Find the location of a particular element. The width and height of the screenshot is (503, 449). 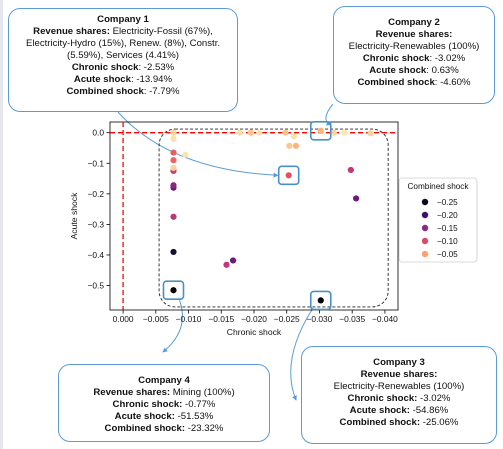

company-3-acute: Acute shock: -54.86% is located at coordinates (399, 410).